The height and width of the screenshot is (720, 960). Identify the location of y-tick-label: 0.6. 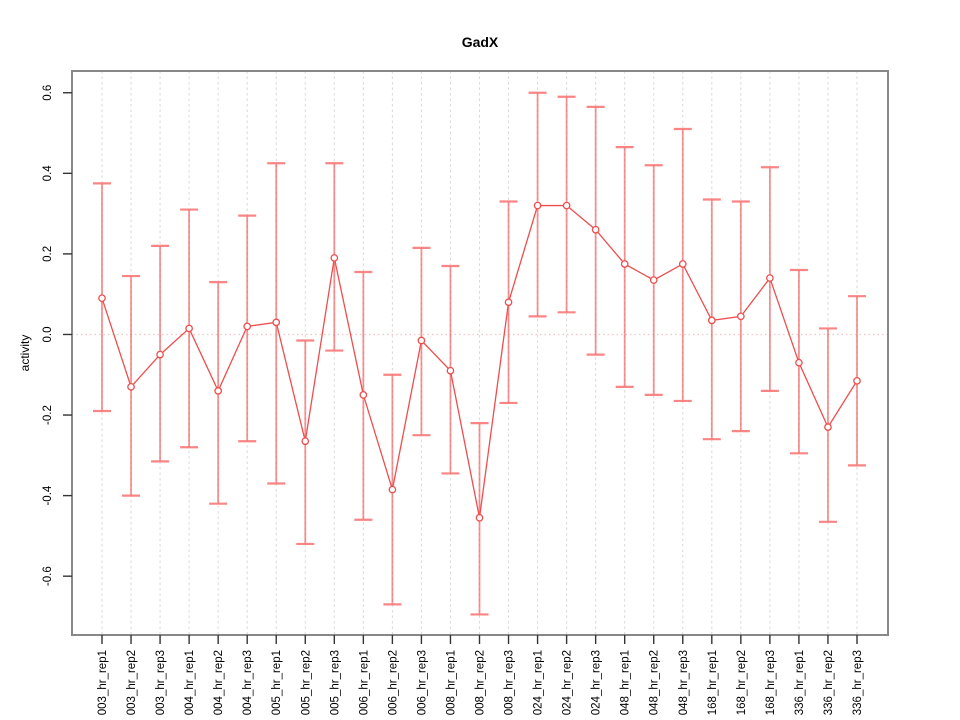
(48, 93).